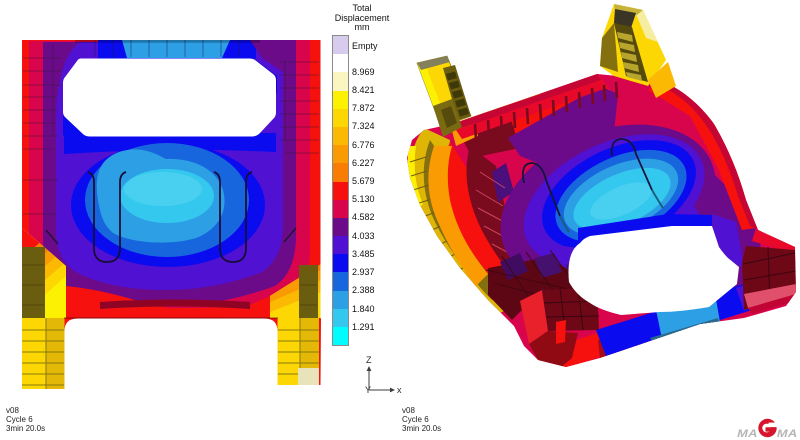 The width and height of the screenshot is (800, 440). What do you see at coordinates (369, 360) in the screenshot?
I see `svg-text: Z` at bounding box center [369, 360].